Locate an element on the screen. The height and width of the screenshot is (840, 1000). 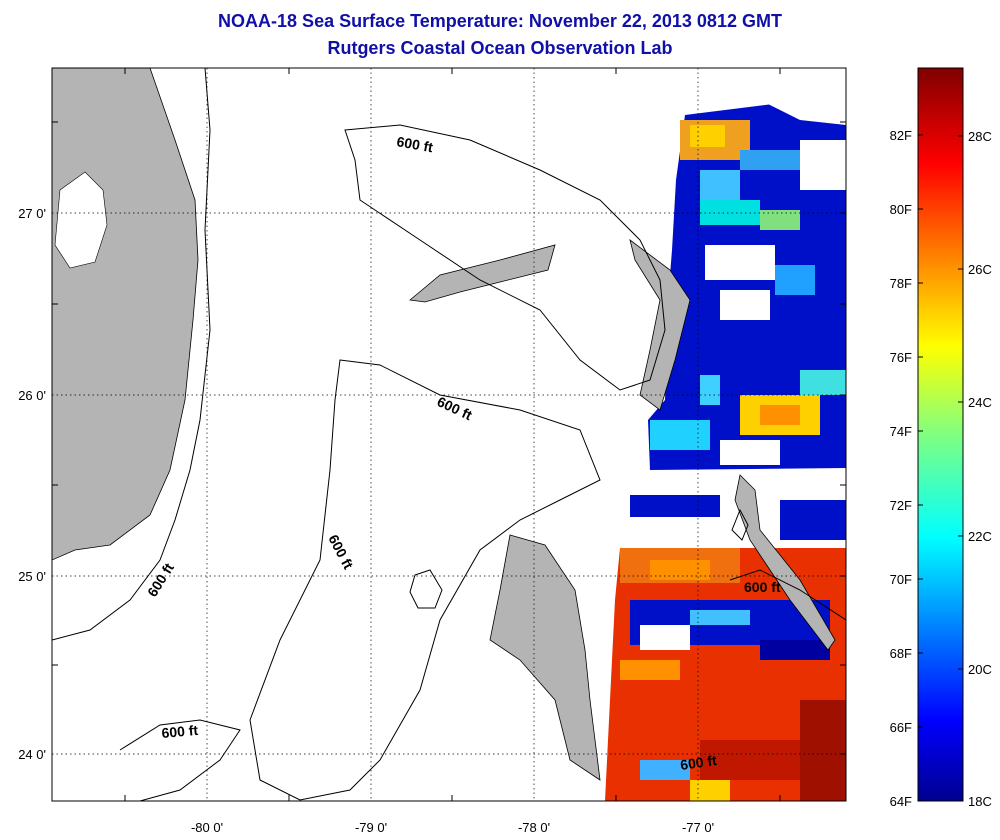
lat-tick-label: 25 0' is located at coordinates (32, 576).